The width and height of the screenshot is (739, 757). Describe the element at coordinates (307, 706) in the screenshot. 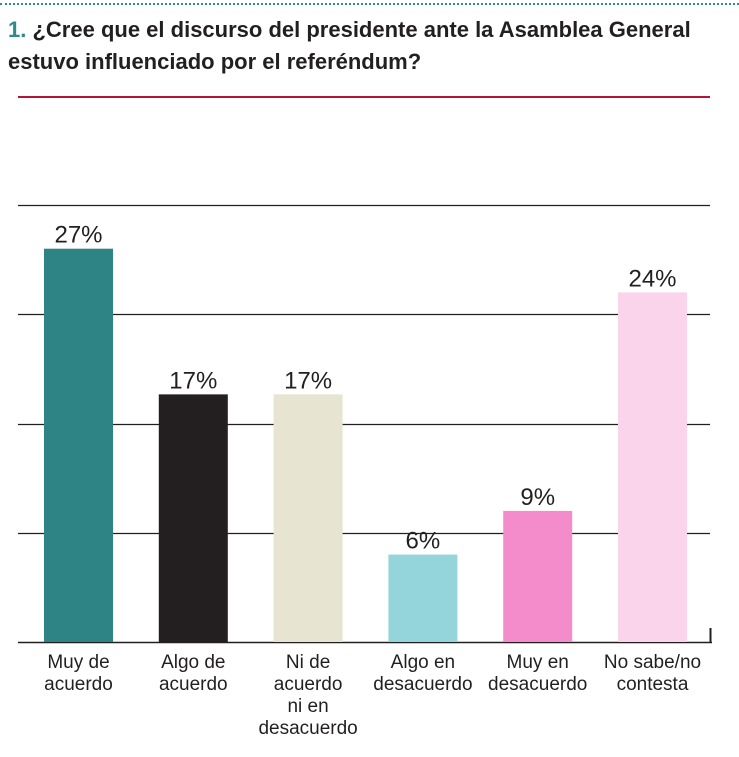

I see `category-label-line: ni en` at that location.